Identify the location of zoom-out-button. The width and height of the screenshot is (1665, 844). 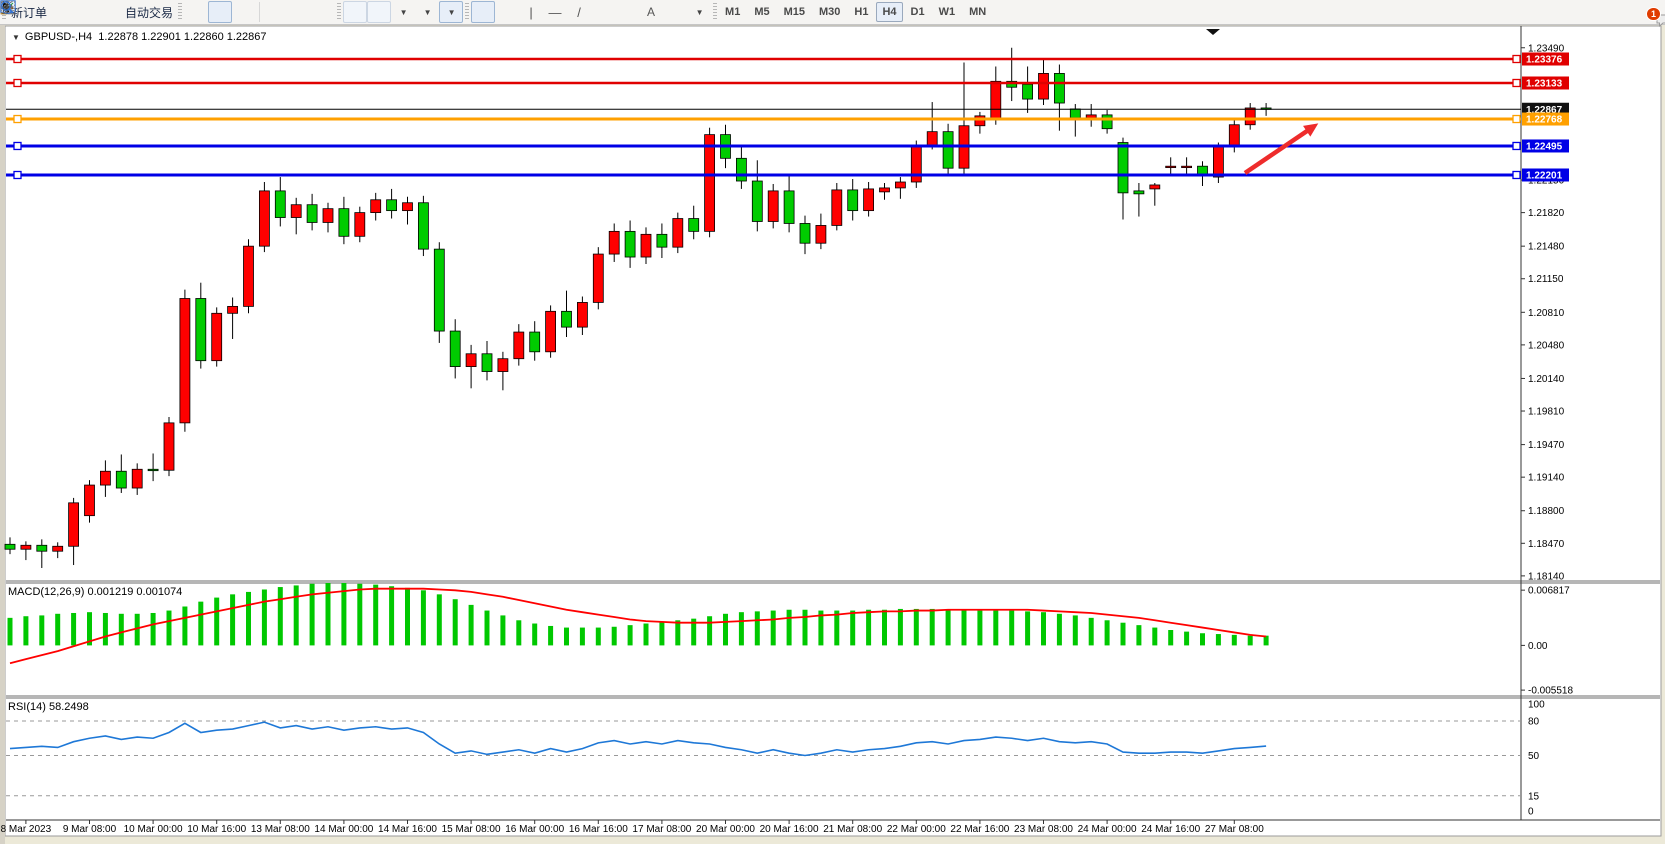
(155, 11).